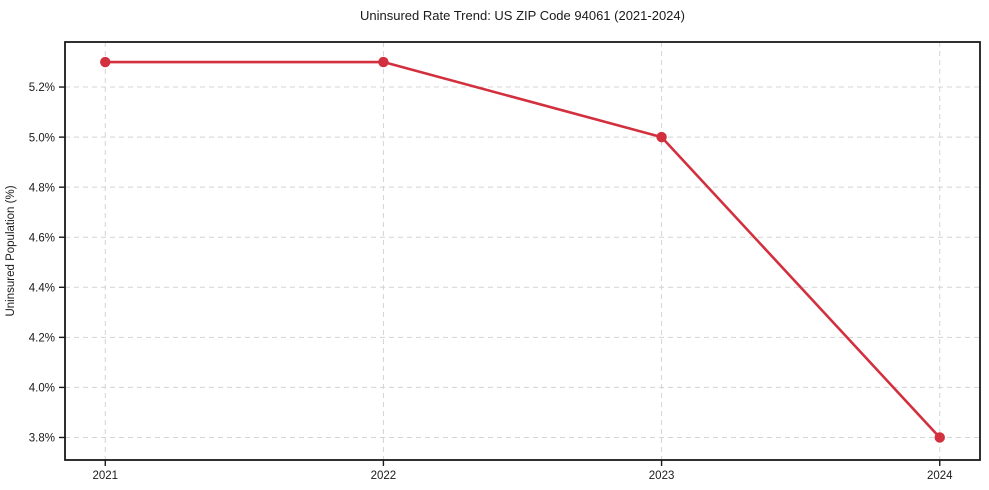 The width and height of the screenshot is (989, 490). I want to click on y-tick-label: 3.8%, so click(42, 439).